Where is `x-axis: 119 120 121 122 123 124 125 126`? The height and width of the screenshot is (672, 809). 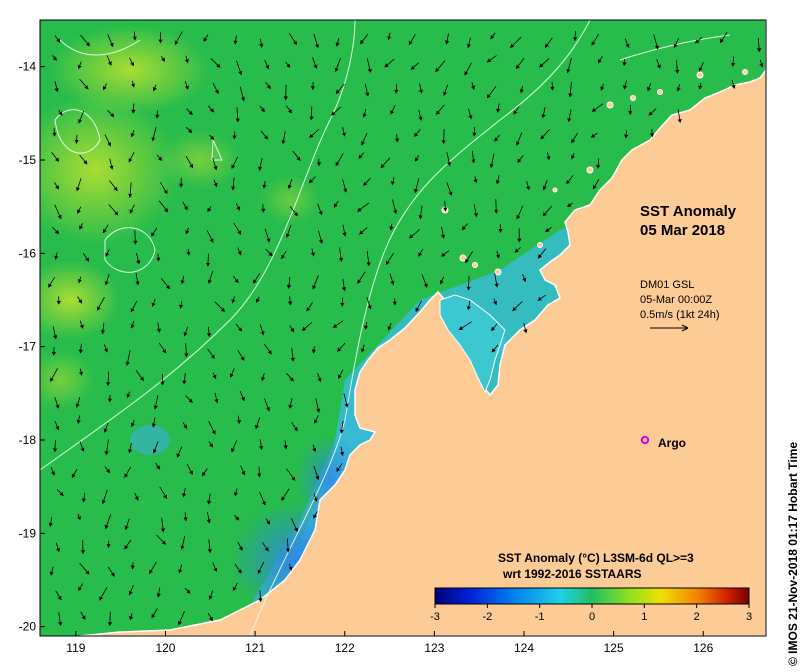
x-axis: 119 120 121 122 123 124 125 126 is located at coordinates (390, 643).